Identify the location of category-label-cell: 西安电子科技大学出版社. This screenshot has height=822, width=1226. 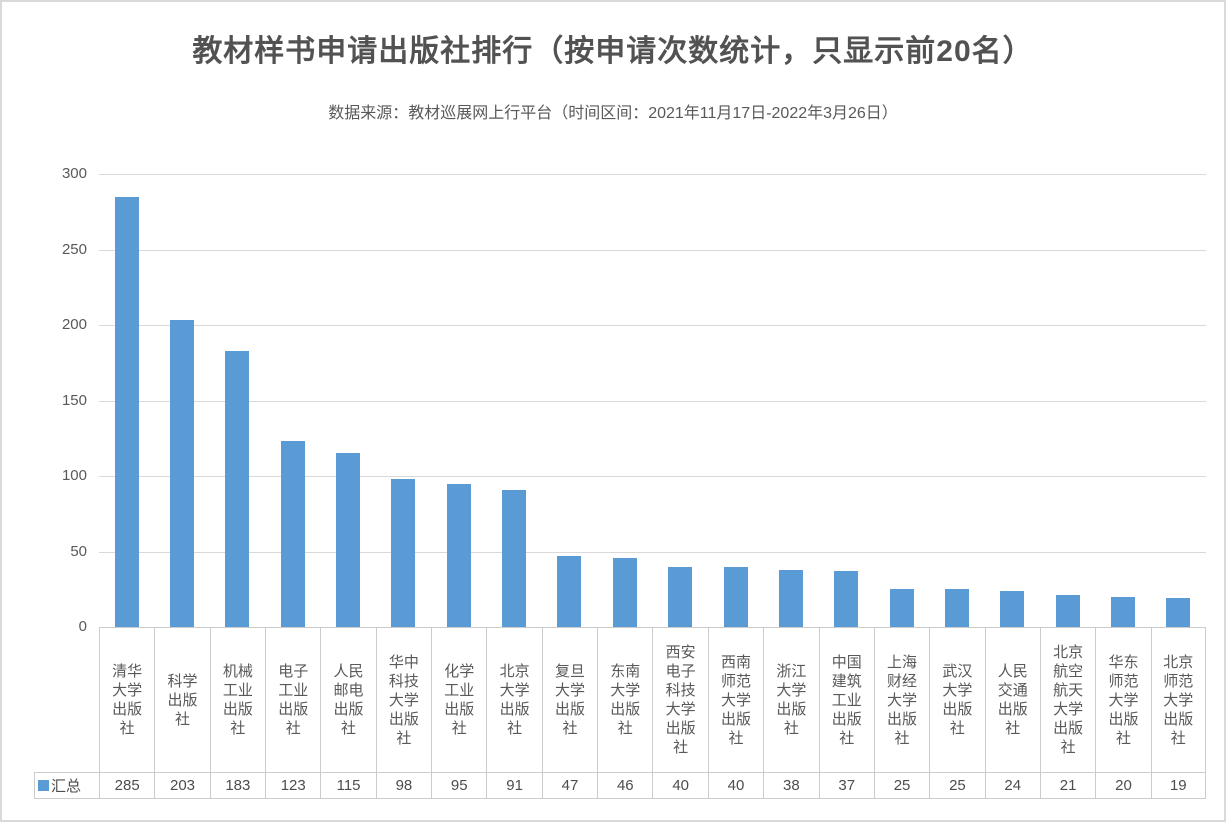
(679, 700).